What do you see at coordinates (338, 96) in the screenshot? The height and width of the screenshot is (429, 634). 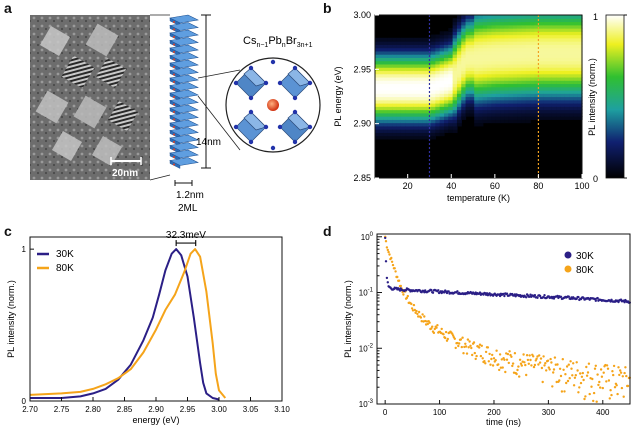 I see `y-axis-label: PL energy (eV)` at bounding box center [338, 96].